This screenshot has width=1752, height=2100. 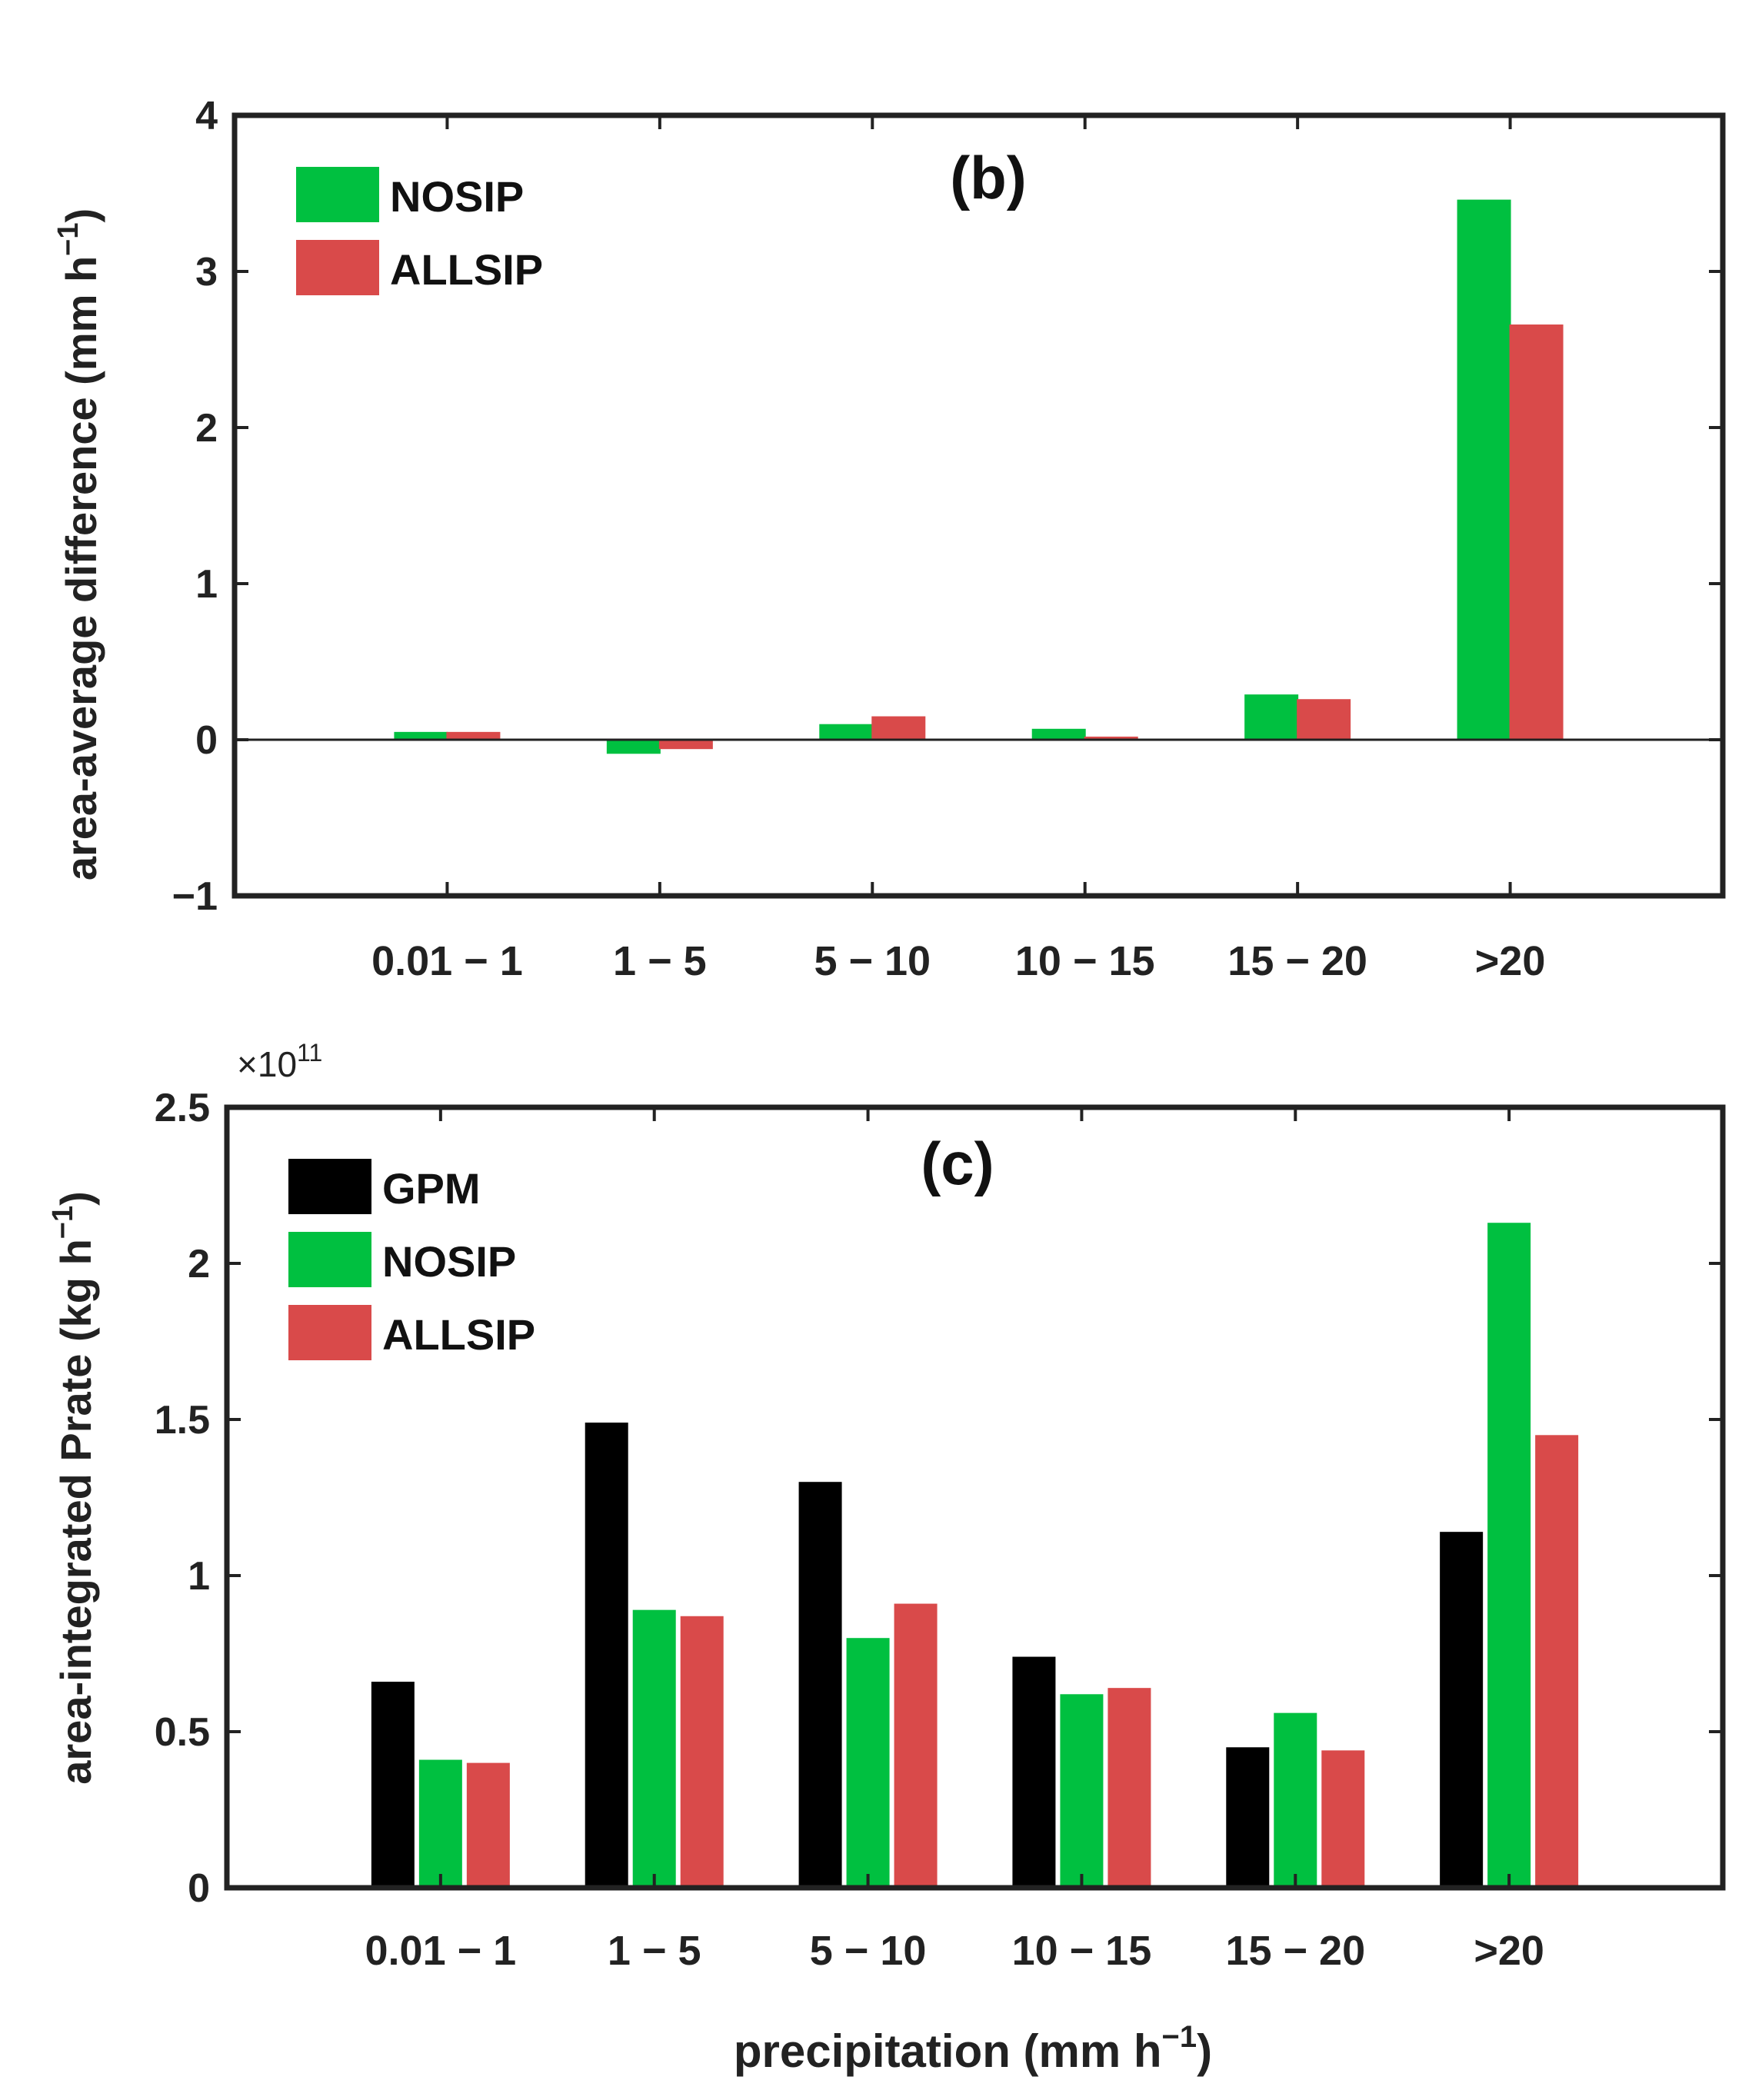 I want to click on panel-c-xtick-label-1: 1 − 5, so click(x=654, y=1951).